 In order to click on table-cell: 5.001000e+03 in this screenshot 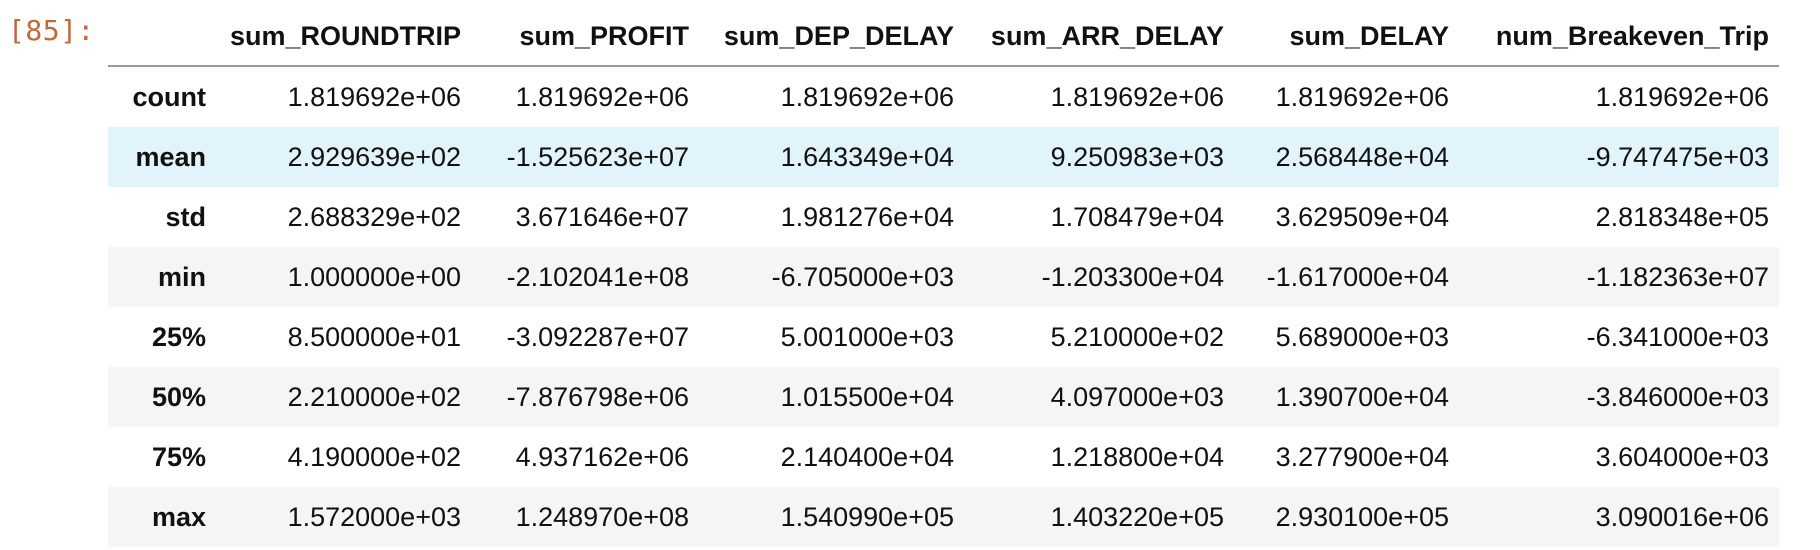, I will do `click(867, 336)`.